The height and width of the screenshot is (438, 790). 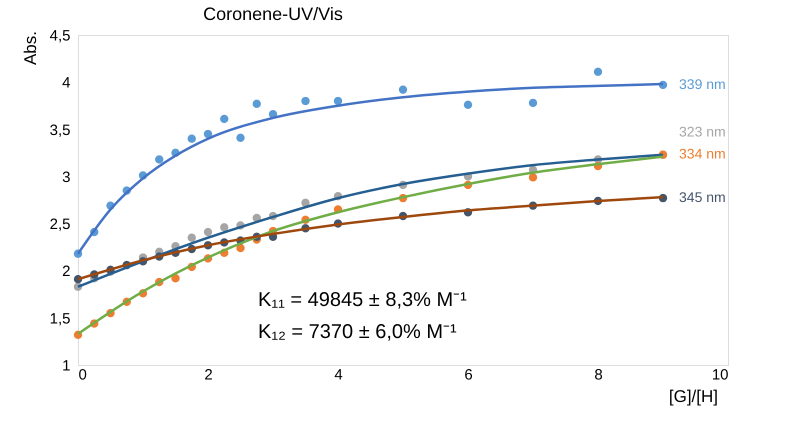 What do you see at coordinates (66, 83) in the screenshot?
I see `y-tick-label: 4` at bounding box center [66, 83].